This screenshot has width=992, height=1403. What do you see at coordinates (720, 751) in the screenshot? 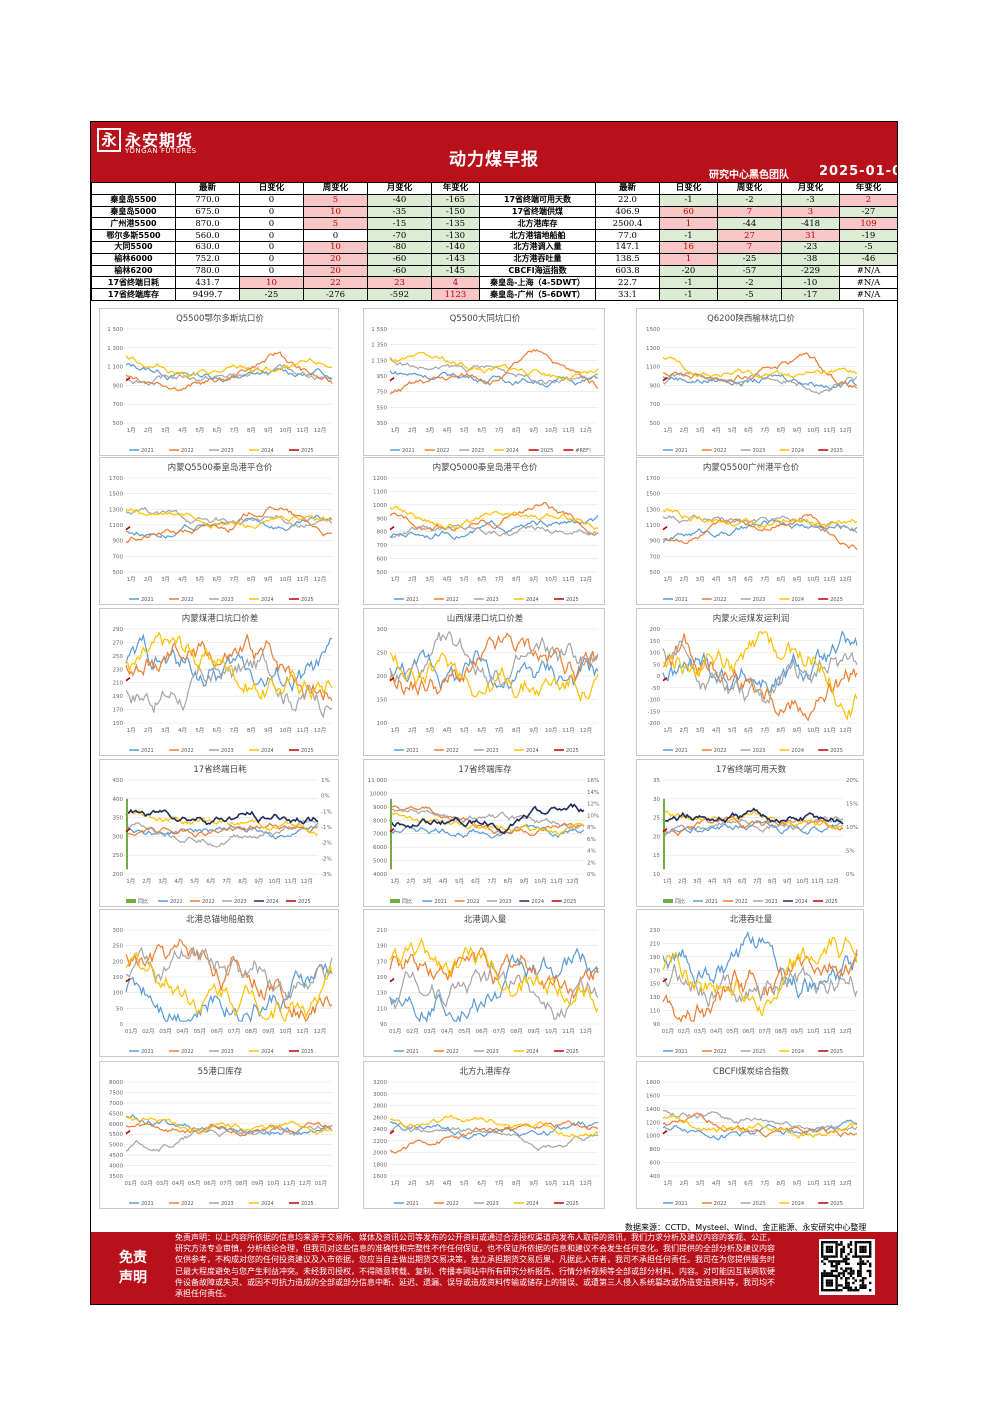
I see `legend-label: 2022` at bounding box center [720, 751].